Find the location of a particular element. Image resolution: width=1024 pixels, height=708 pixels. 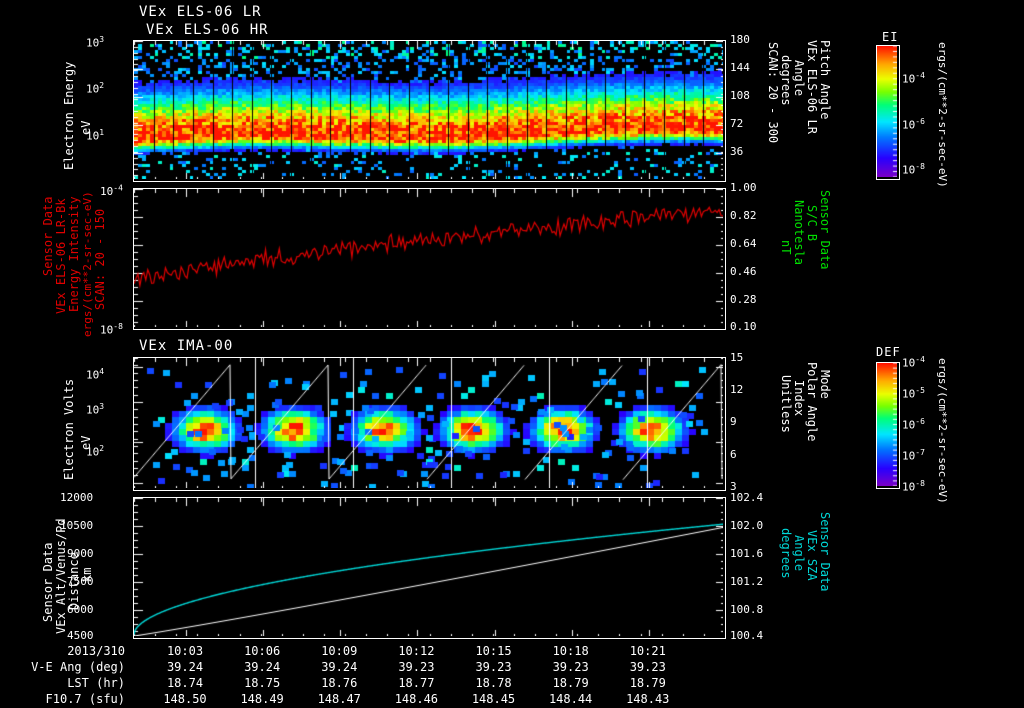

panel4-right-line-2: VEx SZA is located at coordinates (812, 555).